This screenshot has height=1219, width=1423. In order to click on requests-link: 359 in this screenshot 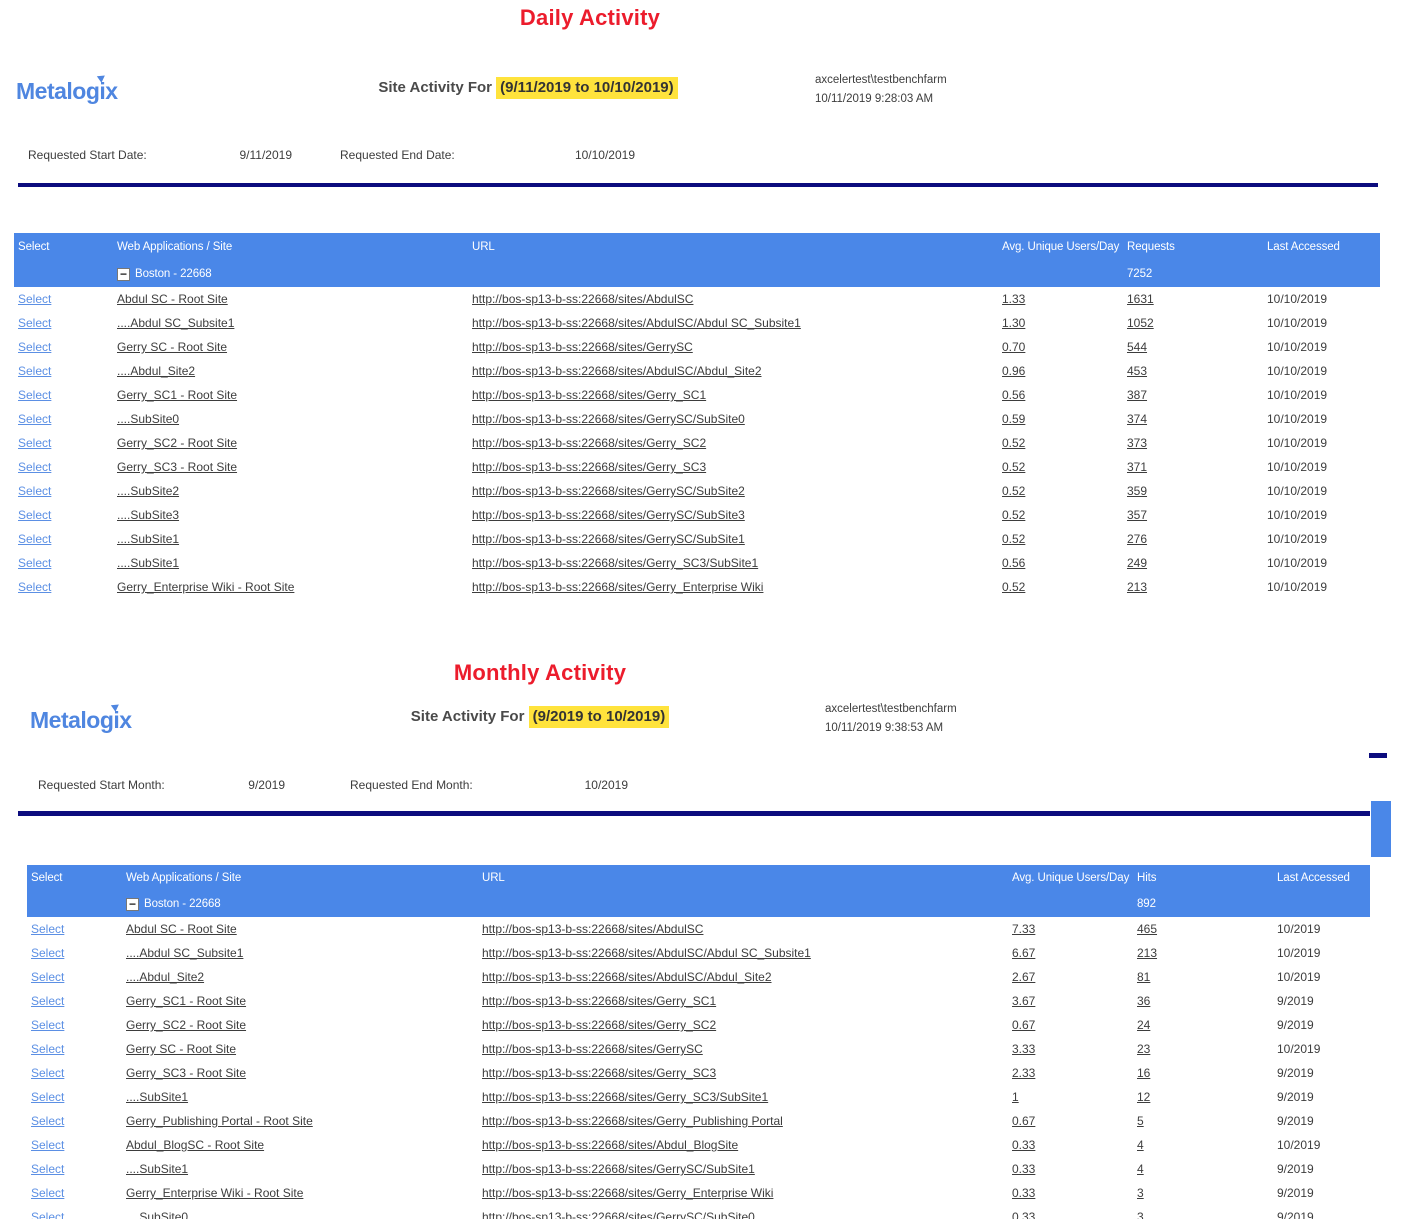, I will do `click(1137, 491)`.